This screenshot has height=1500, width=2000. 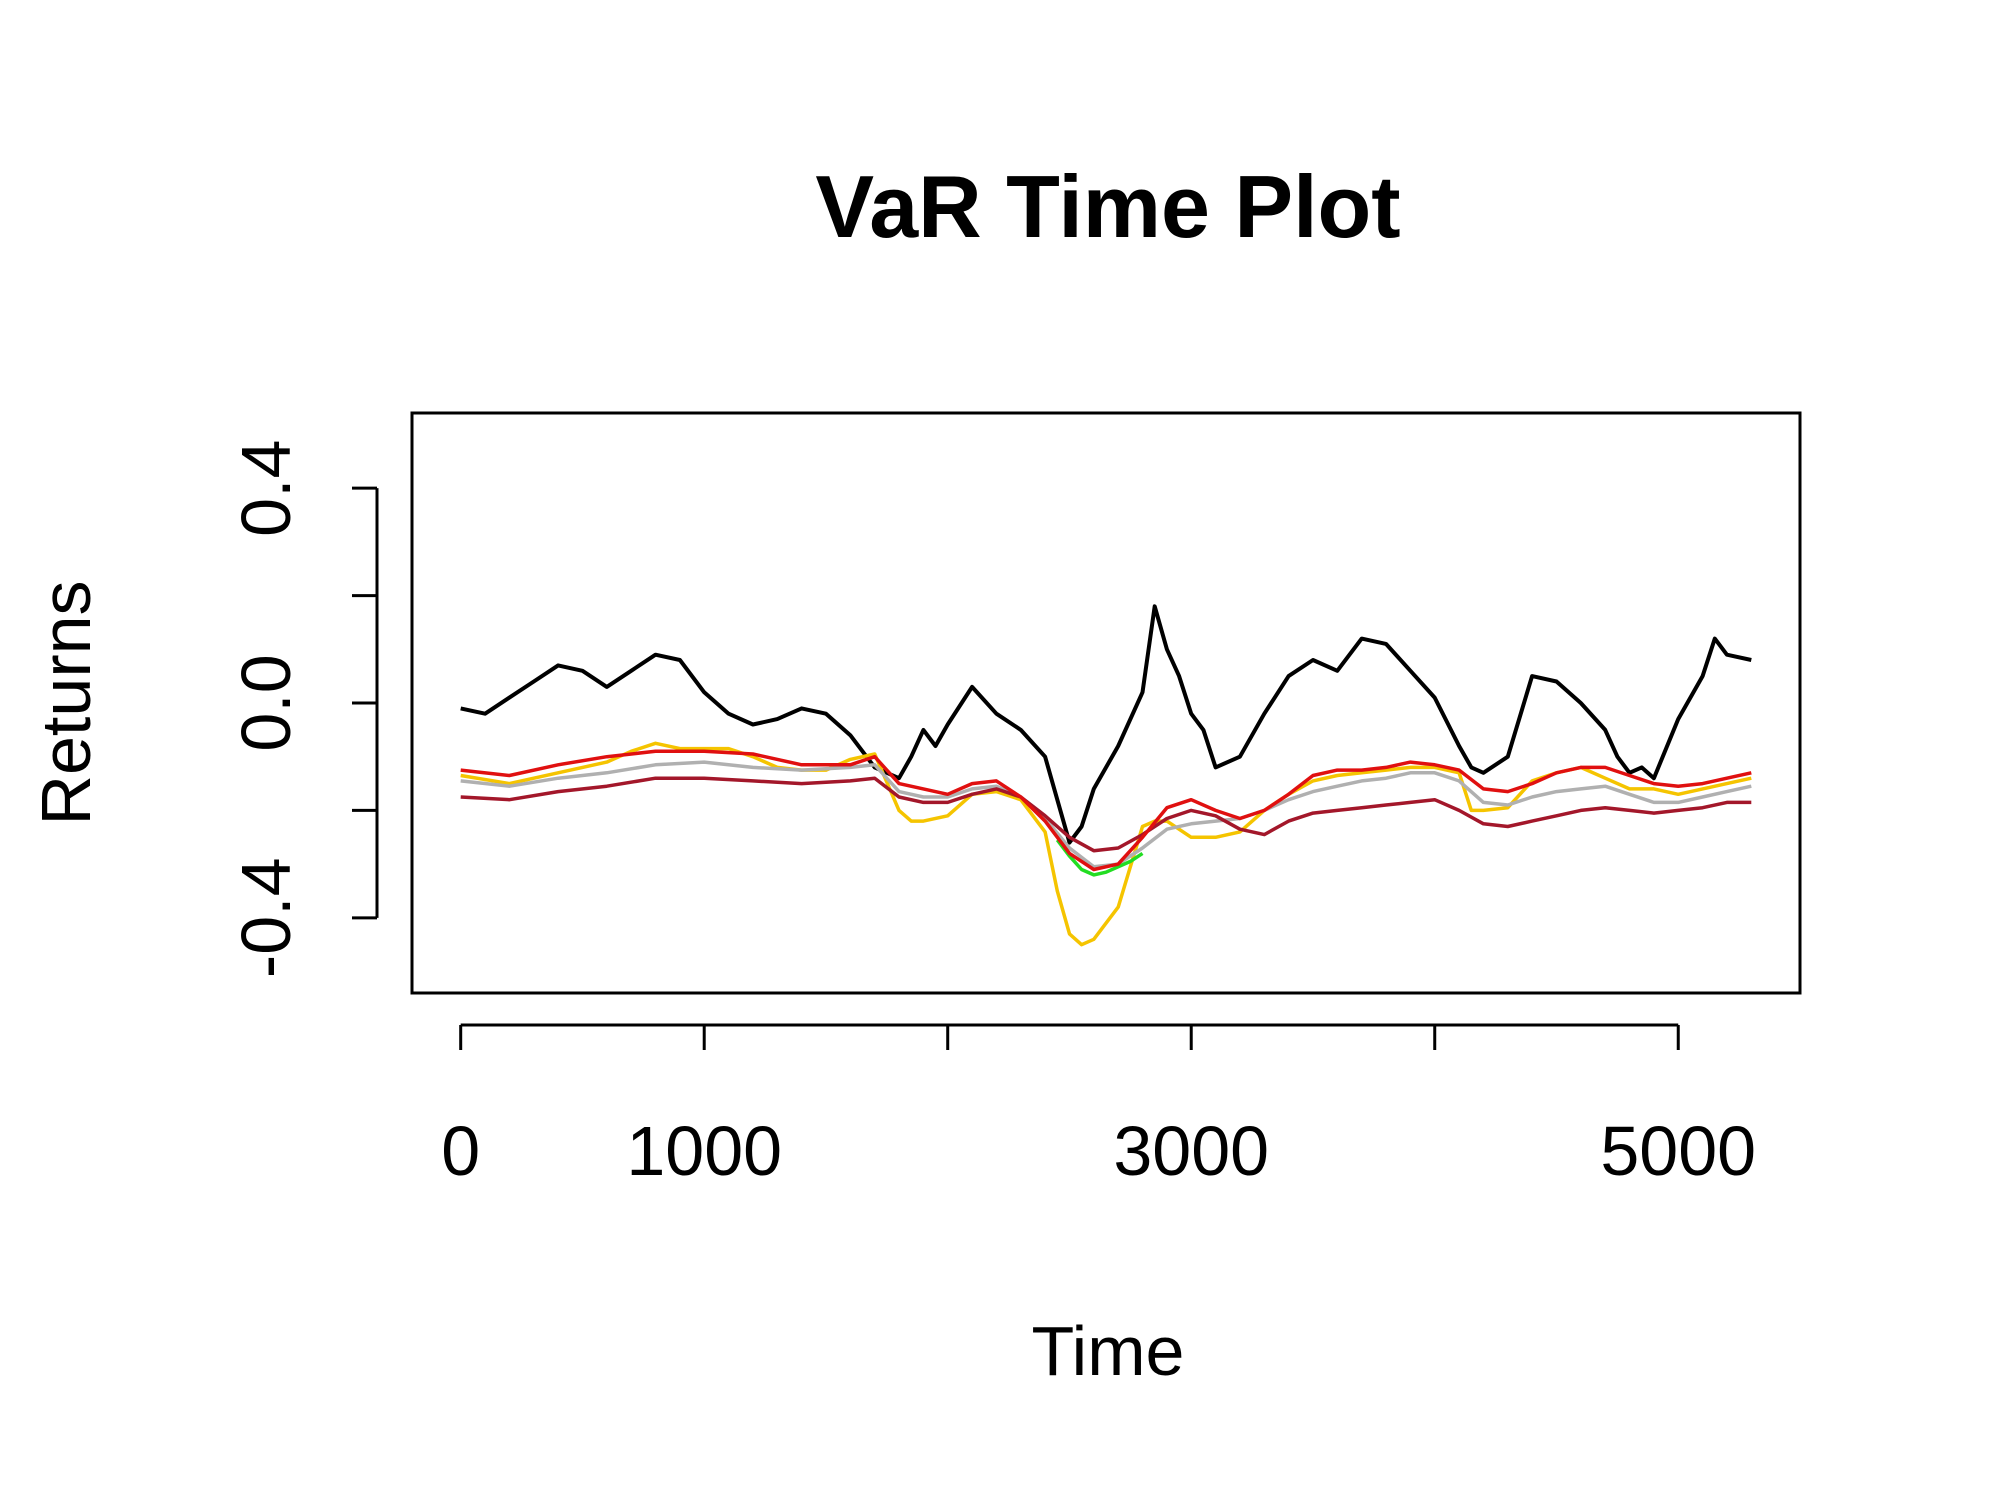 I want to click on y-tick-label: 0.0, so click(x=266, y=702).